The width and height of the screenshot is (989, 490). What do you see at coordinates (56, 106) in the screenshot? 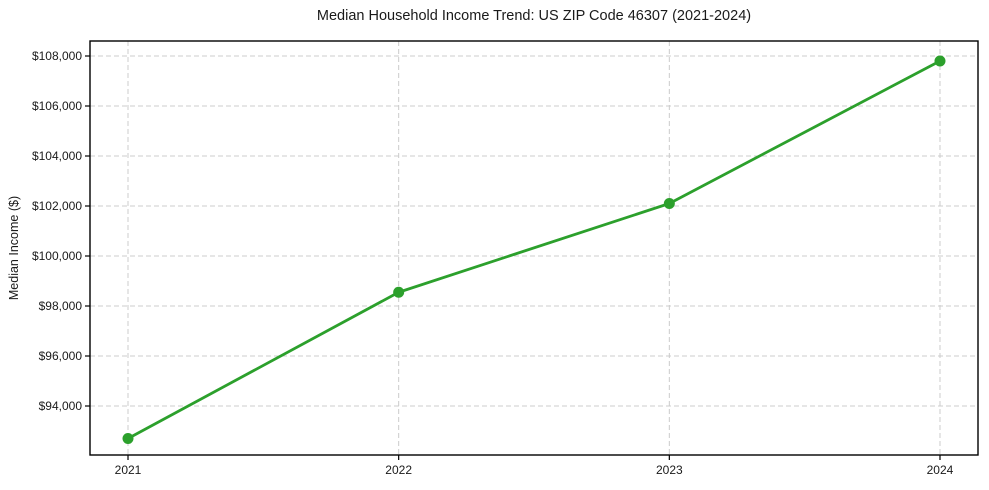
I see `y-tick-label: $106,000` at bounding box center [56, 106].